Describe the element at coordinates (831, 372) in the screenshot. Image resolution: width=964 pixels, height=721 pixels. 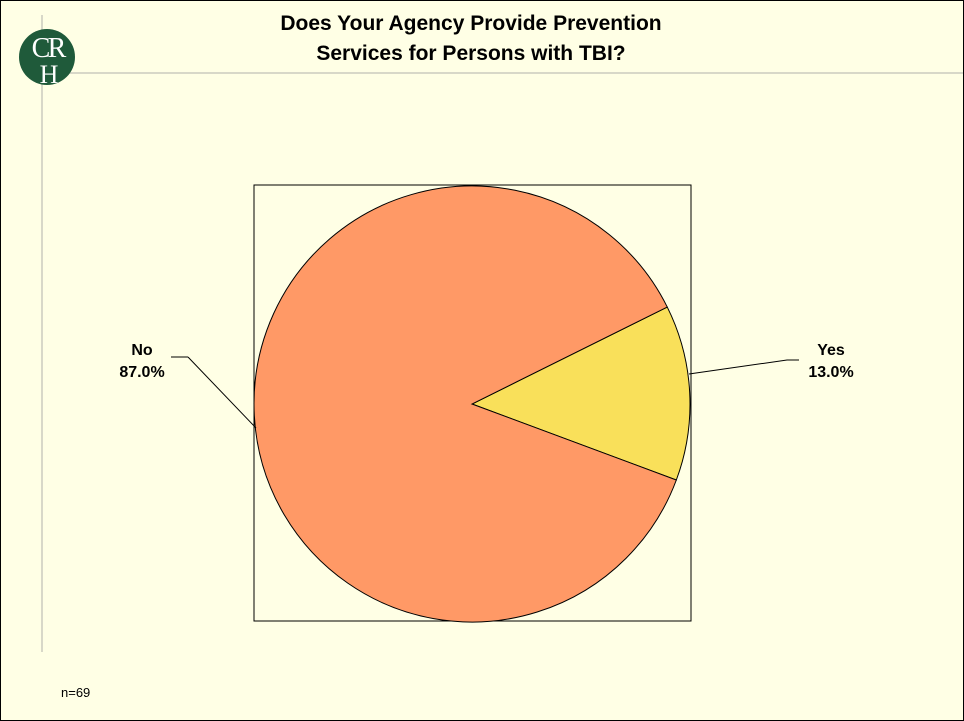
I see `slice-percent-yes: 13.0%` at that location.